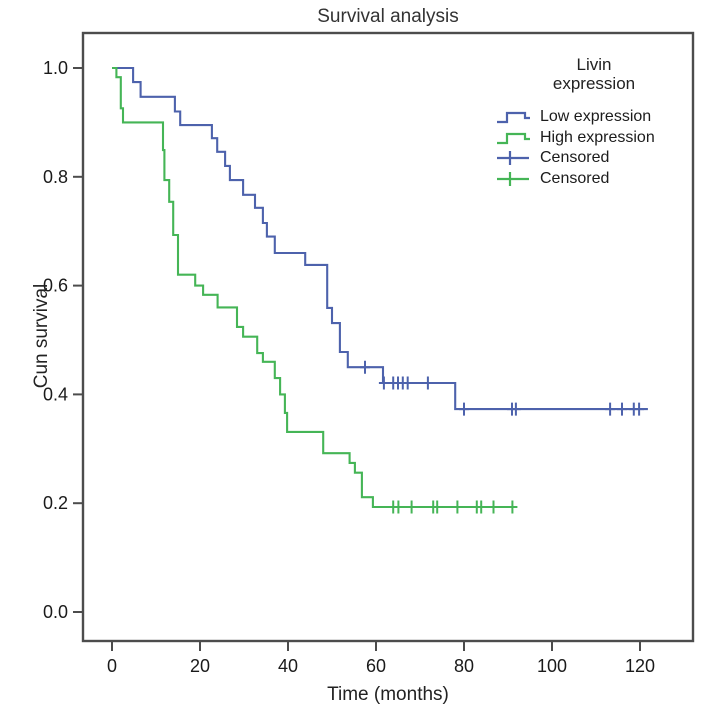 Image resolution: width=703 pixels, height=716 pixels. I want to click on legend-title-line1: Livin, so click(594, 64).